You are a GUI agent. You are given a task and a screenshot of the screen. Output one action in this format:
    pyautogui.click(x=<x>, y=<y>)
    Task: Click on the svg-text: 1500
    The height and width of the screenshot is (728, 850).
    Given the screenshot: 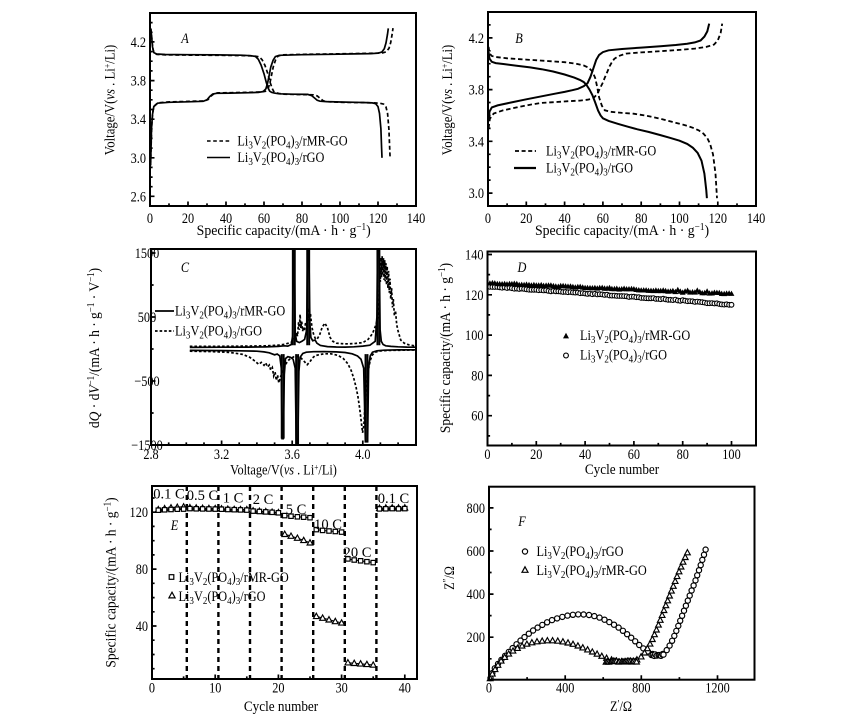 What is the action you would take?
    pyautogui.click(x=147, y=253)
    